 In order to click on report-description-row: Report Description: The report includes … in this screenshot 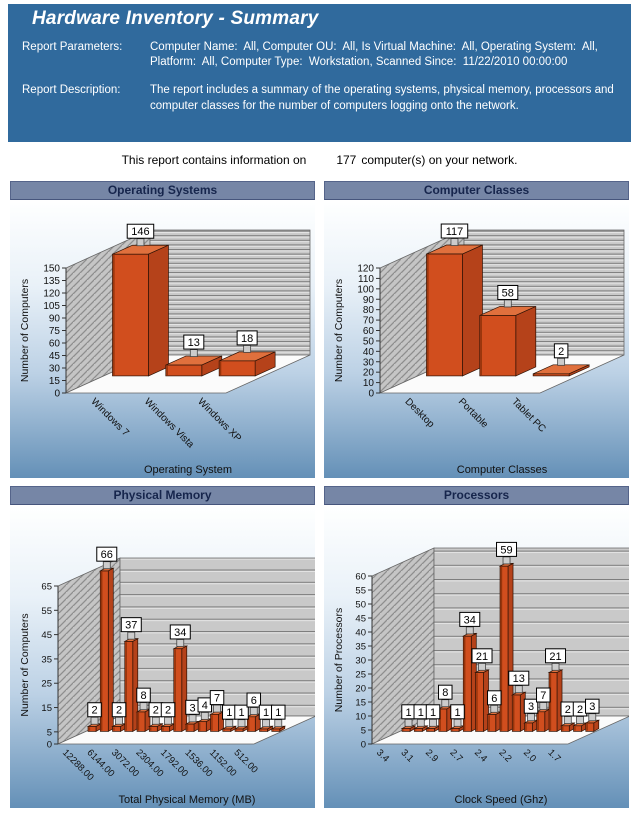, I will do `click(318, 98)`.